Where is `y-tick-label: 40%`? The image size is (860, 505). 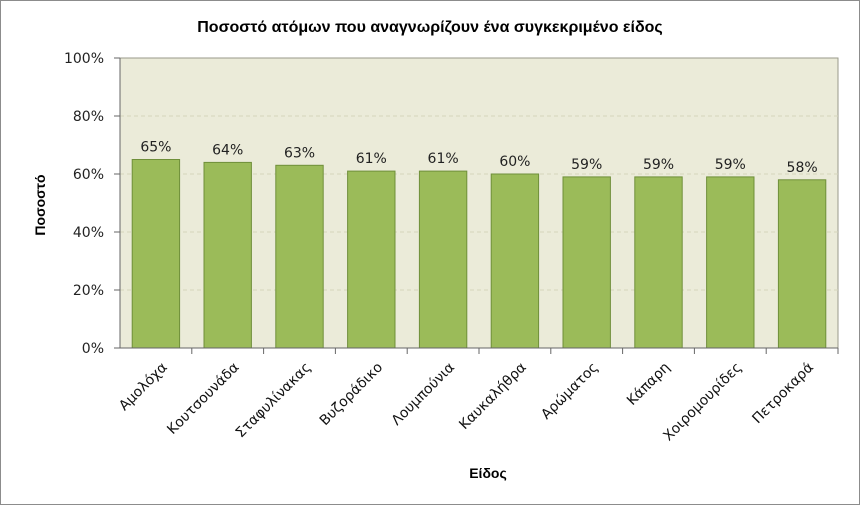
y-tick-label: 40% is located at coordinates (88, 233).